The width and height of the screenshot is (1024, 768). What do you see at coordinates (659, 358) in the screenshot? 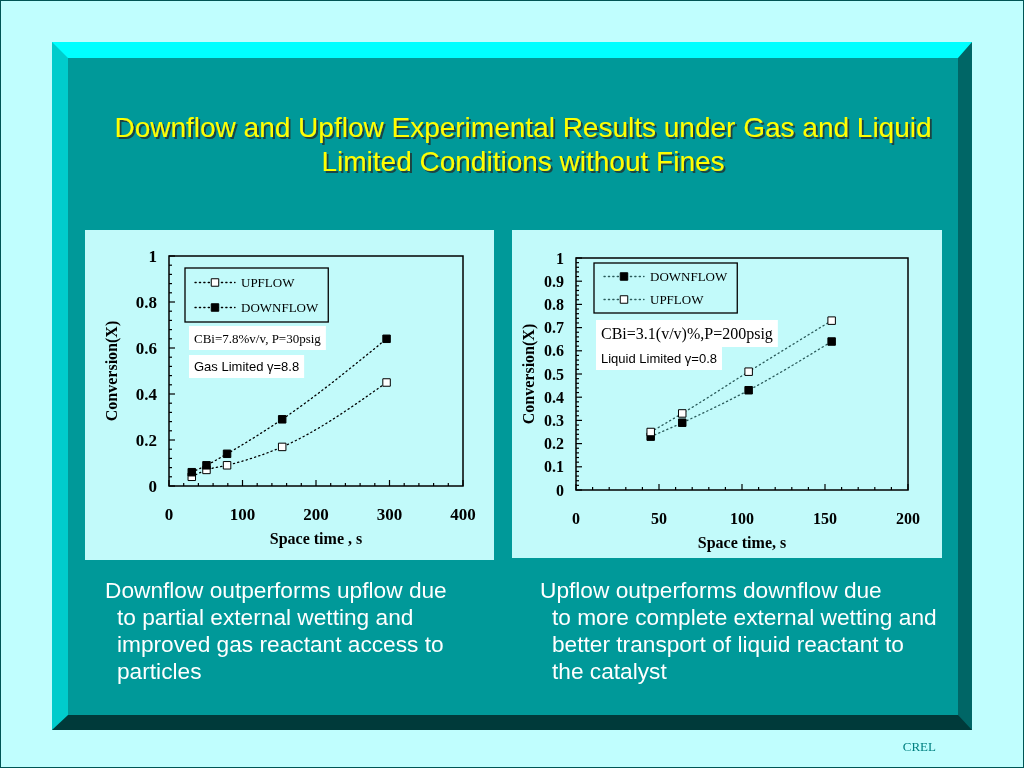
I see `annotation: Liquid Limited γ=0.8` at bounding box center [659, 358].